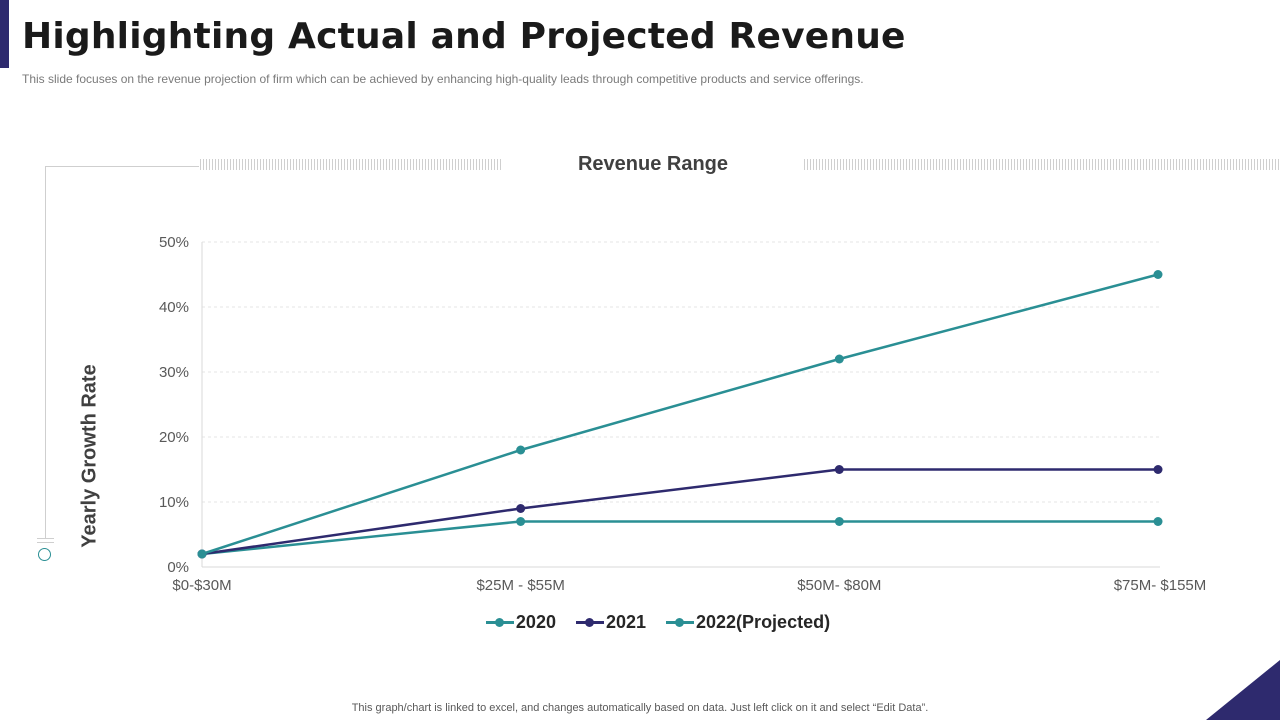 This screenshot has width=1280, height=720. Describe the element at coordinates (178, 567) in the screenshot. I see `y-tick-label: 0%` at that location.